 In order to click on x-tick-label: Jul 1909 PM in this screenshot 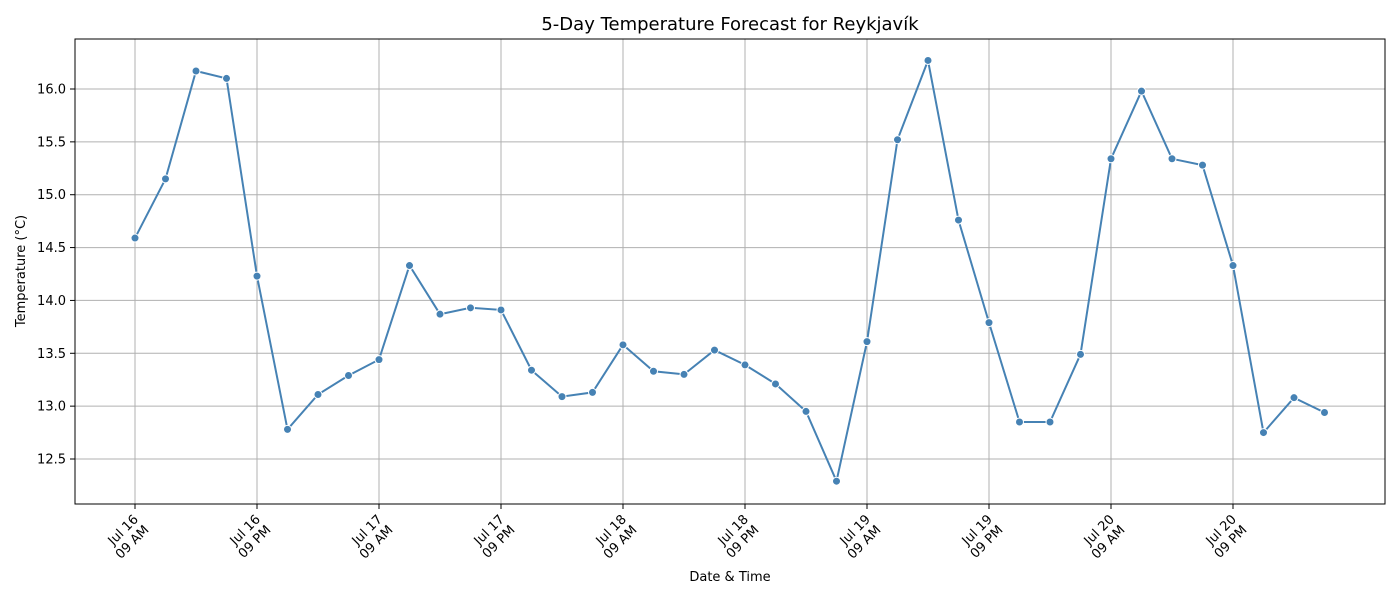, I will do `click(981, 536)`.